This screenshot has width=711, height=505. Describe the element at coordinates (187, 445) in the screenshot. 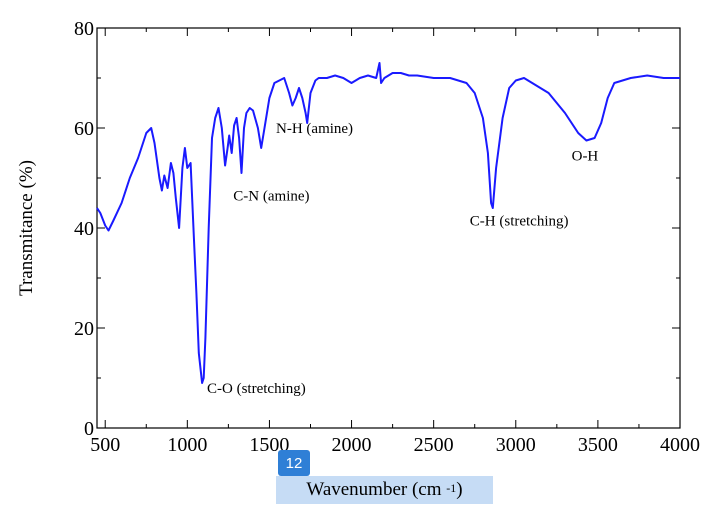

I see `x-tick-label: 1000` at that location.